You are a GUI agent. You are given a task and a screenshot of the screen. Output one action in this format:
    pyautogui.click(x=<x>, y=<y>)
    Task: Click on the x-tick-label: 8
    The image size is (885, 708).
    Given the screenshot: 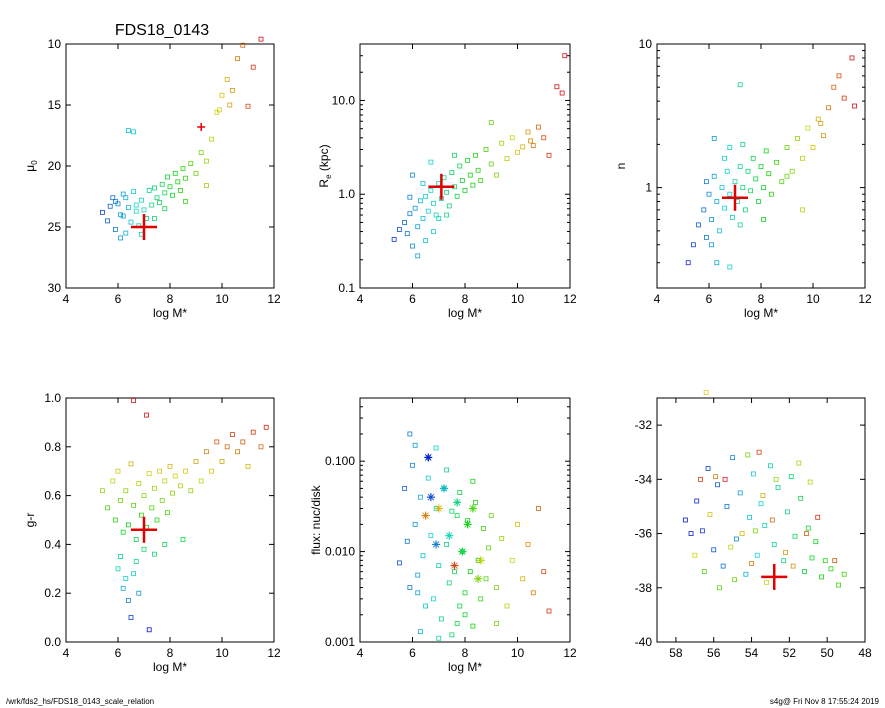 What is the action you would take?
    pyautogui.click(x=170, y=299)
    